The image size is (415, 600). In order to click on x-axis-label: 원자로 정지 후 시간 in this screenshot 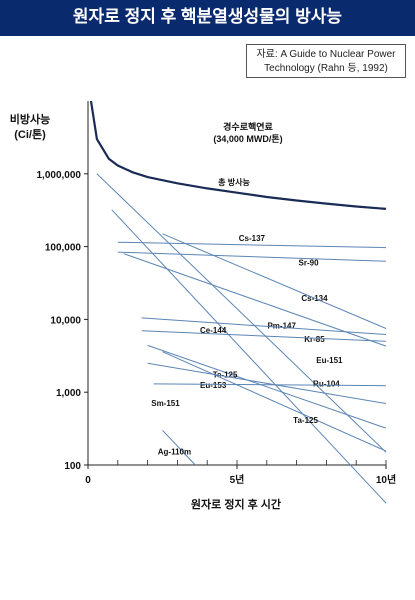, I will do `click(236, 504)`.